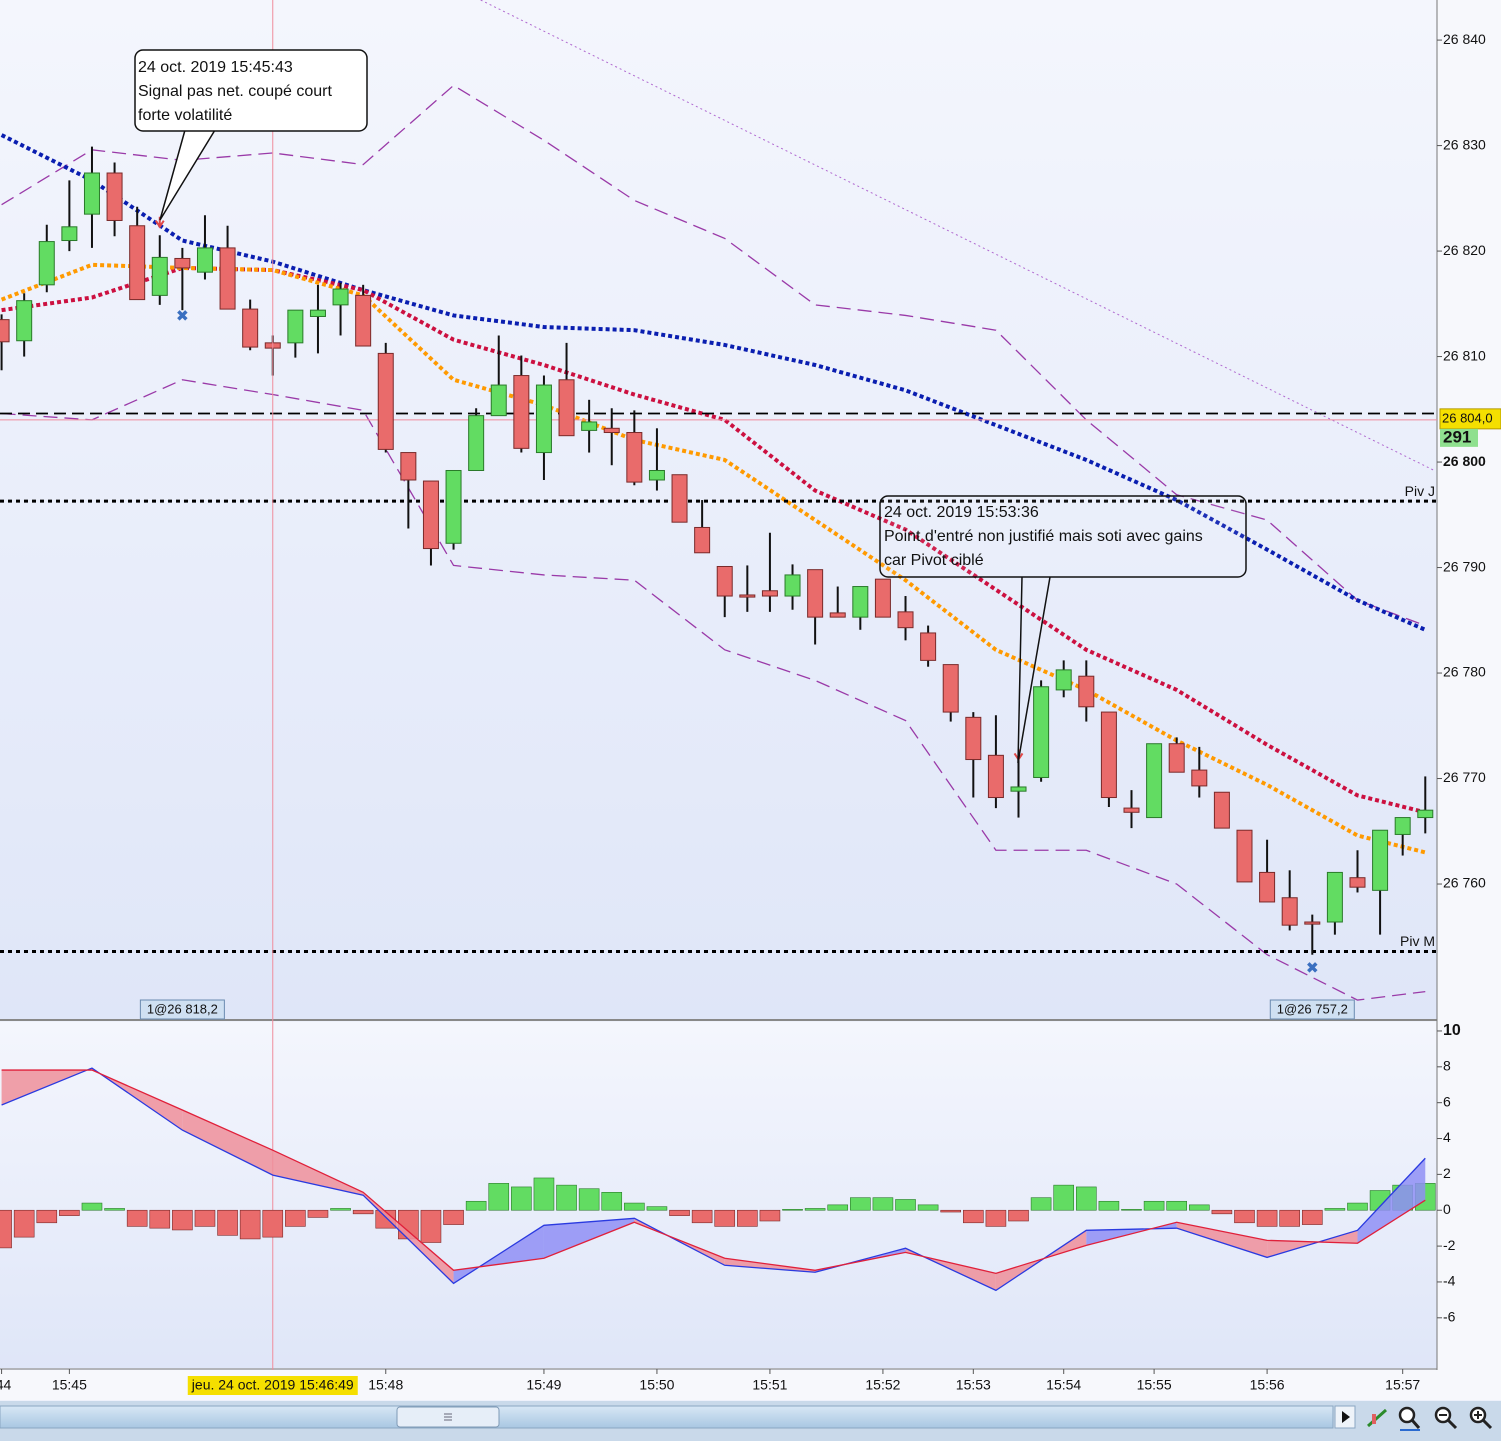 The height and width of the screenshot is (1441, 1501). I want to click on marker, so click(182, 315).